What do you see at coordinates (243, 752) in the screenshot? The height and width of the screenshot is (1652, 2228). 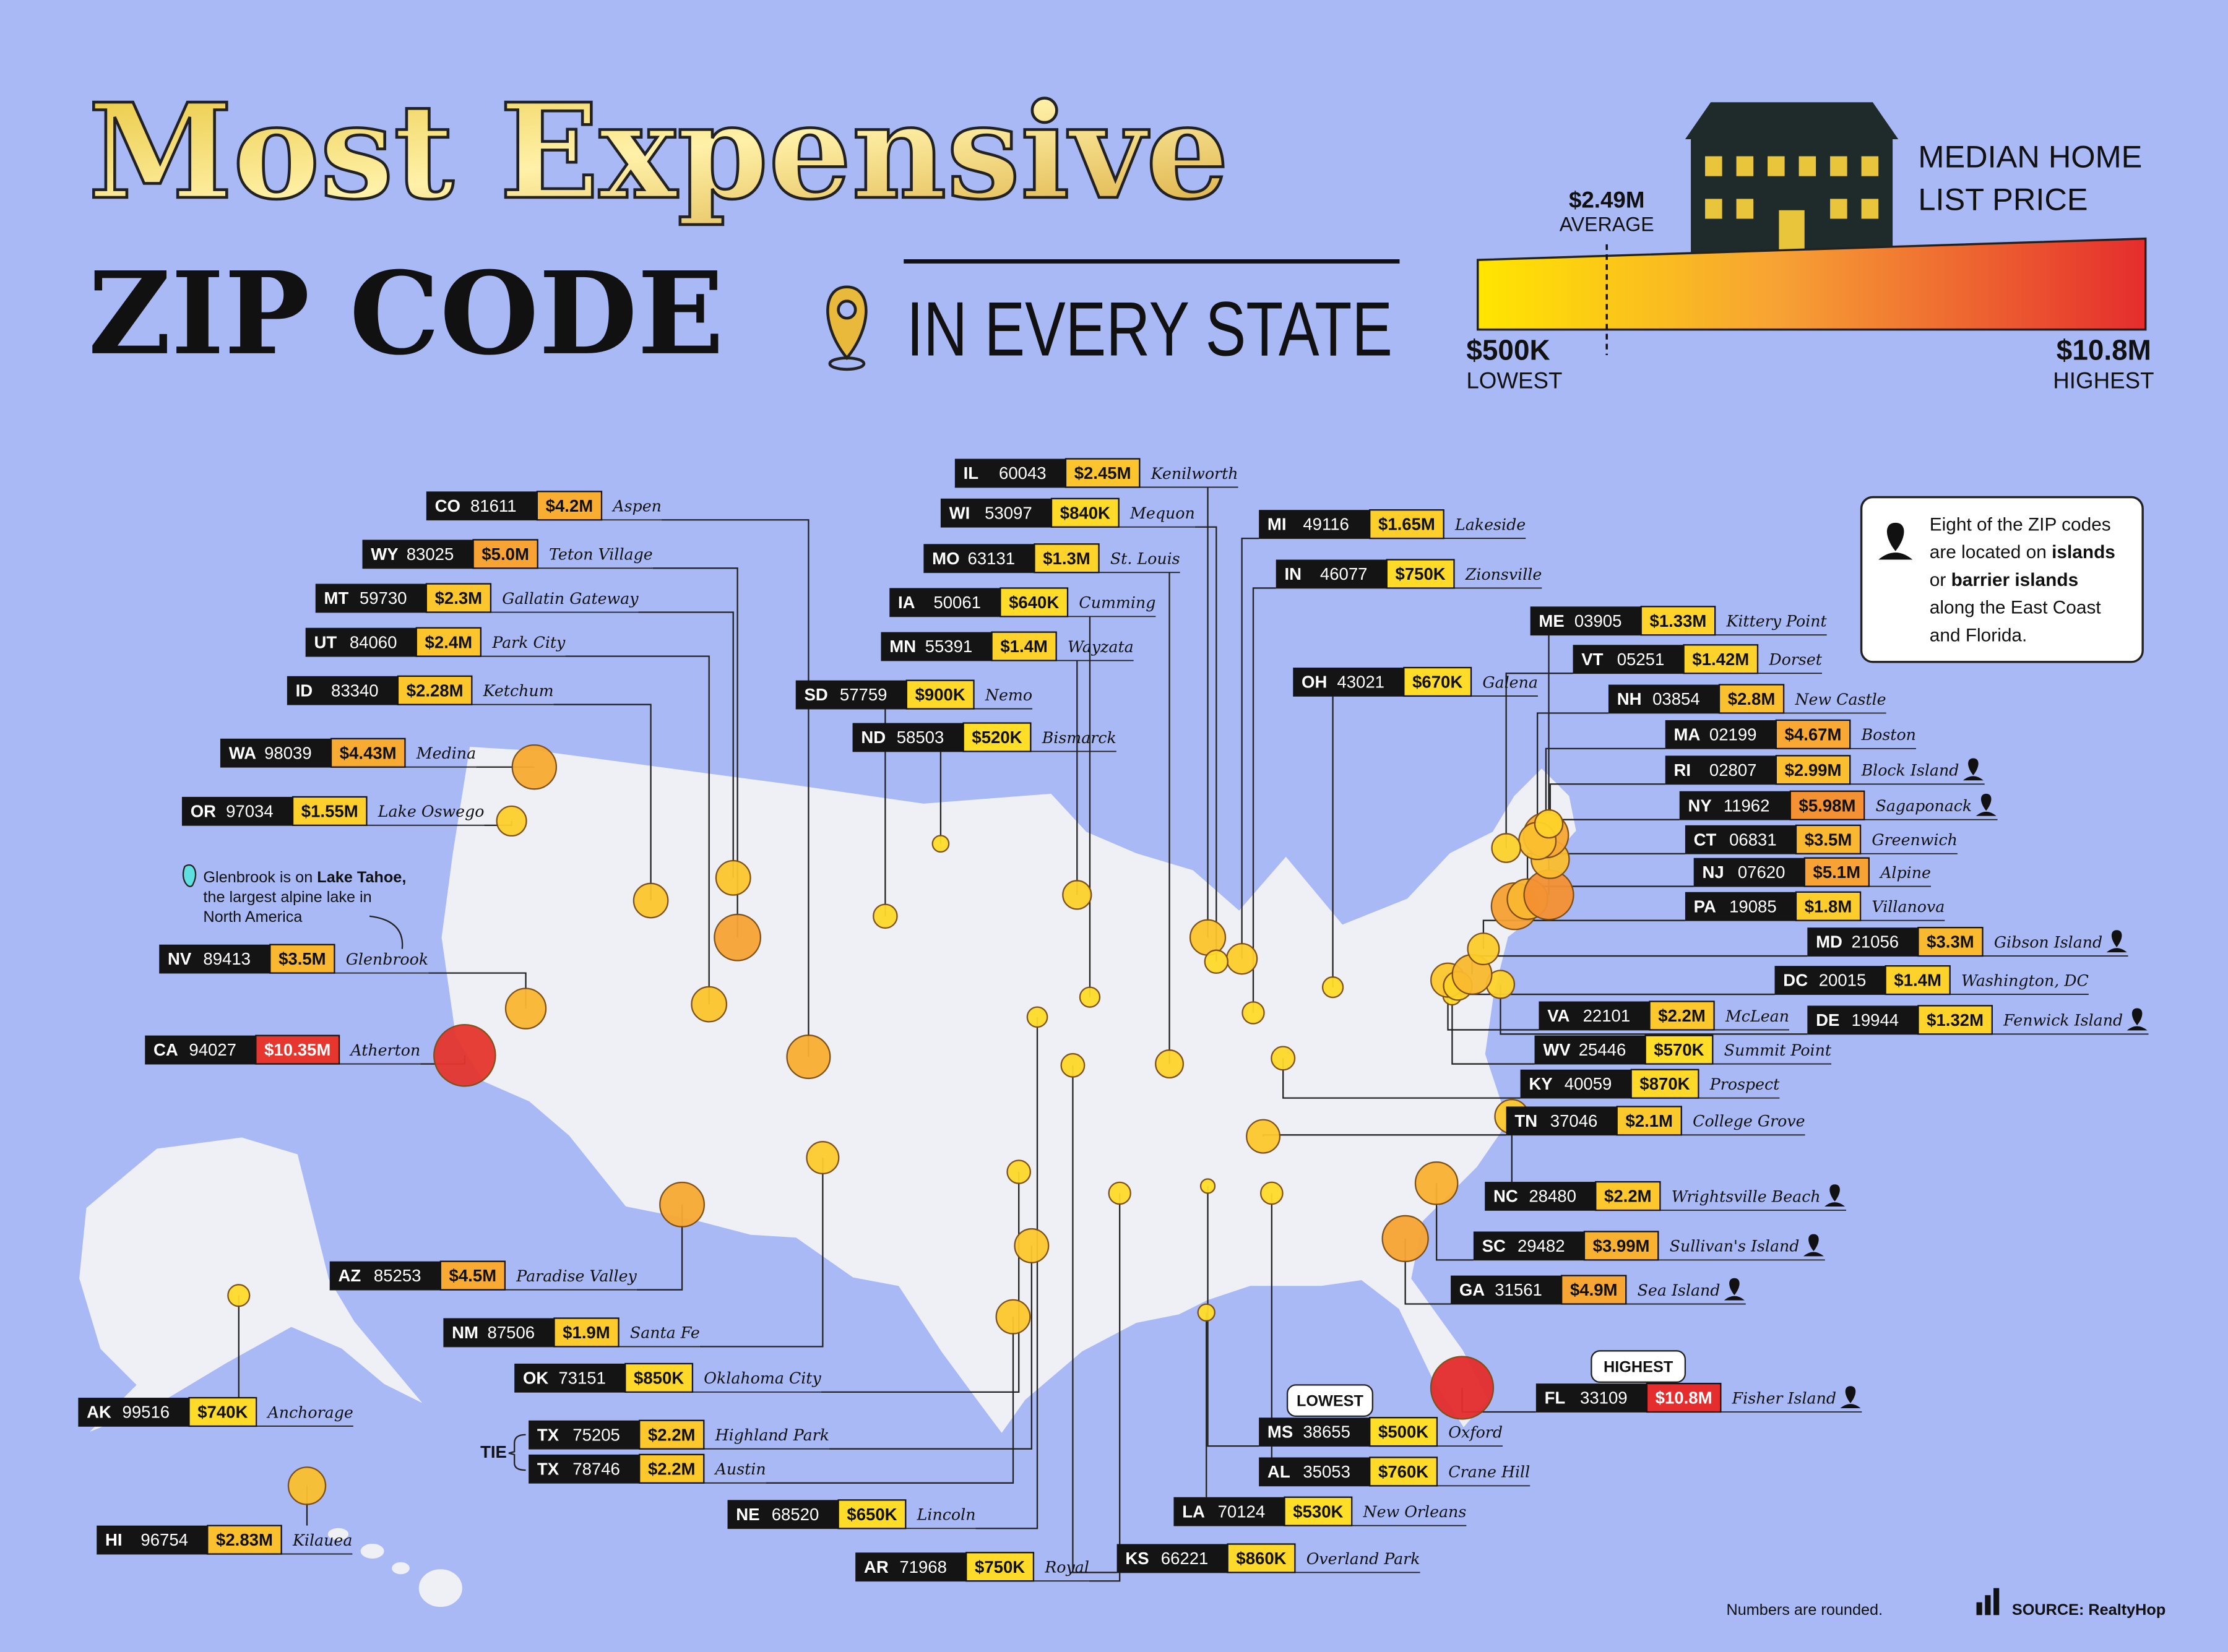 I see `state: WA` at bounding box center [243, 752].